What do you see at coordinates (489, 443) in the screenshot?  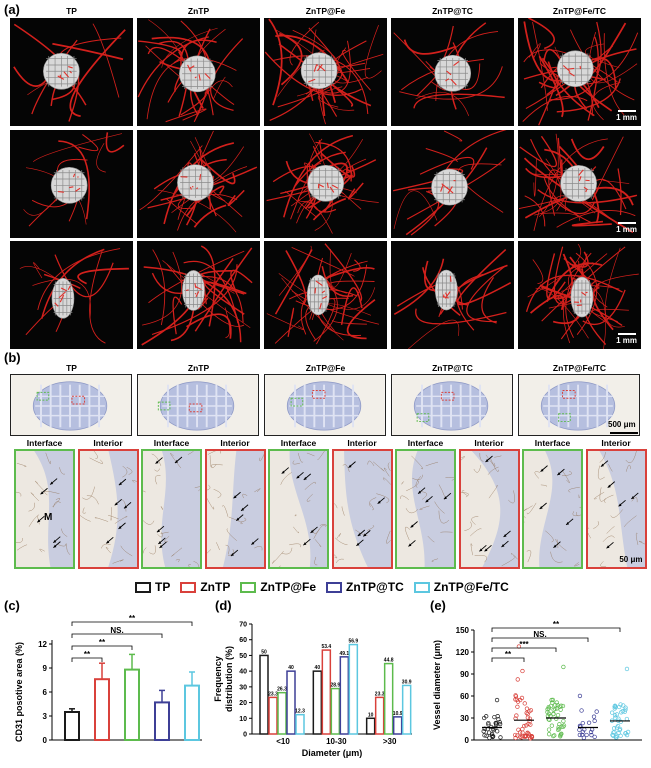 I see `interior-label: Interior` at bounding box center [489, 443].